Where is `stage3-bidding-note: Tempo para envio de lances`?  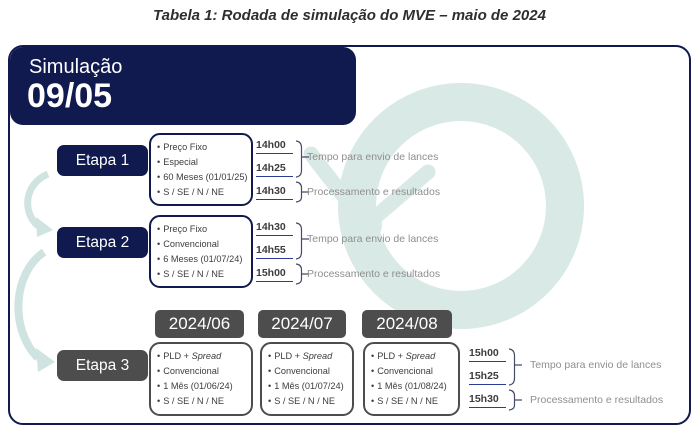 stage3-bidding-note: Tempo para envio de lances is located at coordinates (596, 365).